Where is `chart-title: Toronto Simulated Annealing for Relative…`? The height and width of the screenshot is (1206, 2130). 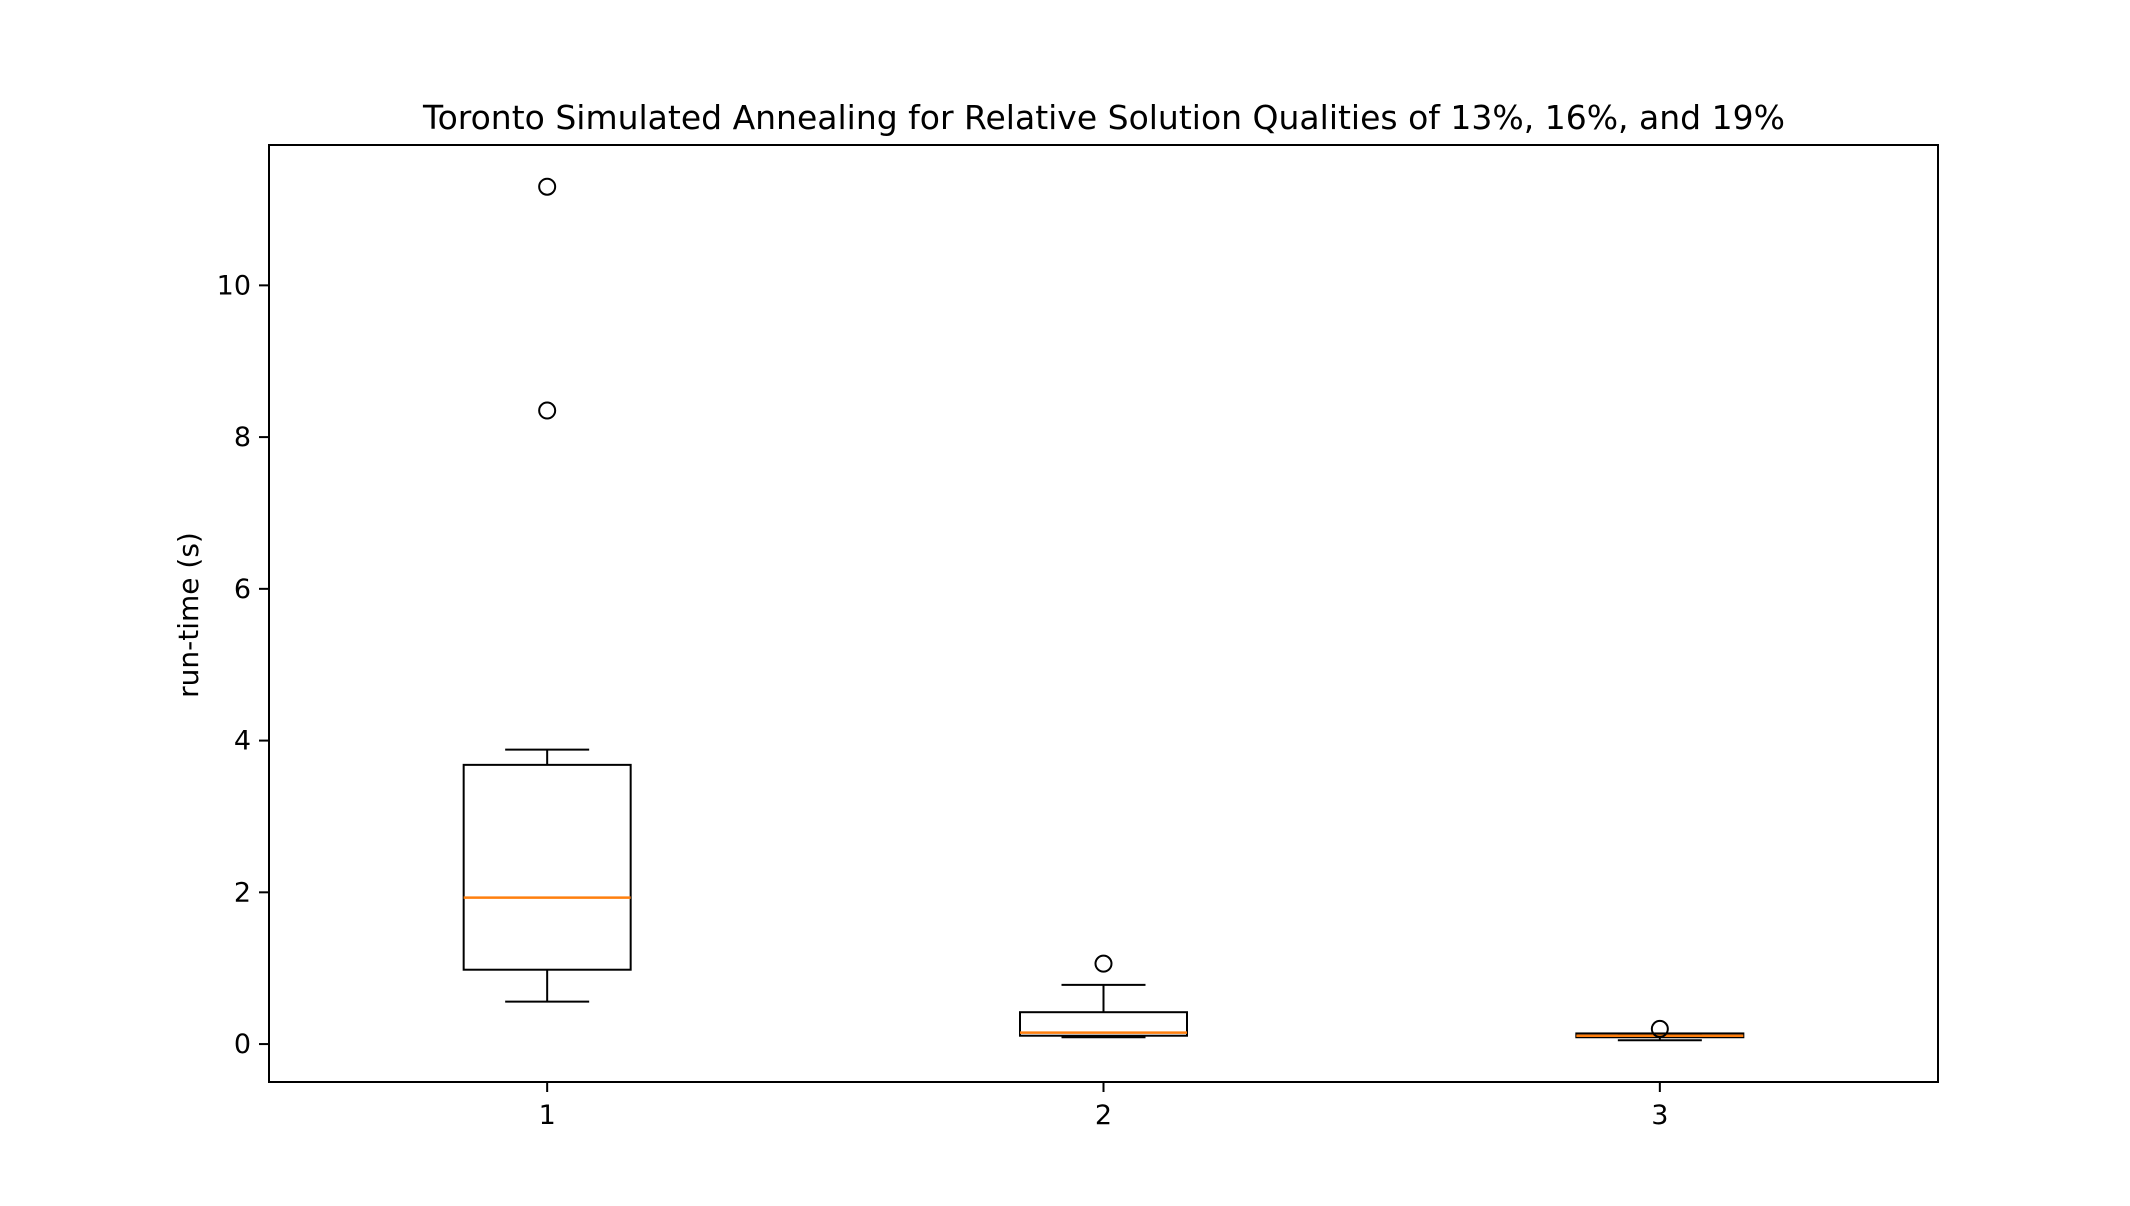
chart-title: Toronto Simulated Annealing for Relative… is located at coordinates (1103, 117).